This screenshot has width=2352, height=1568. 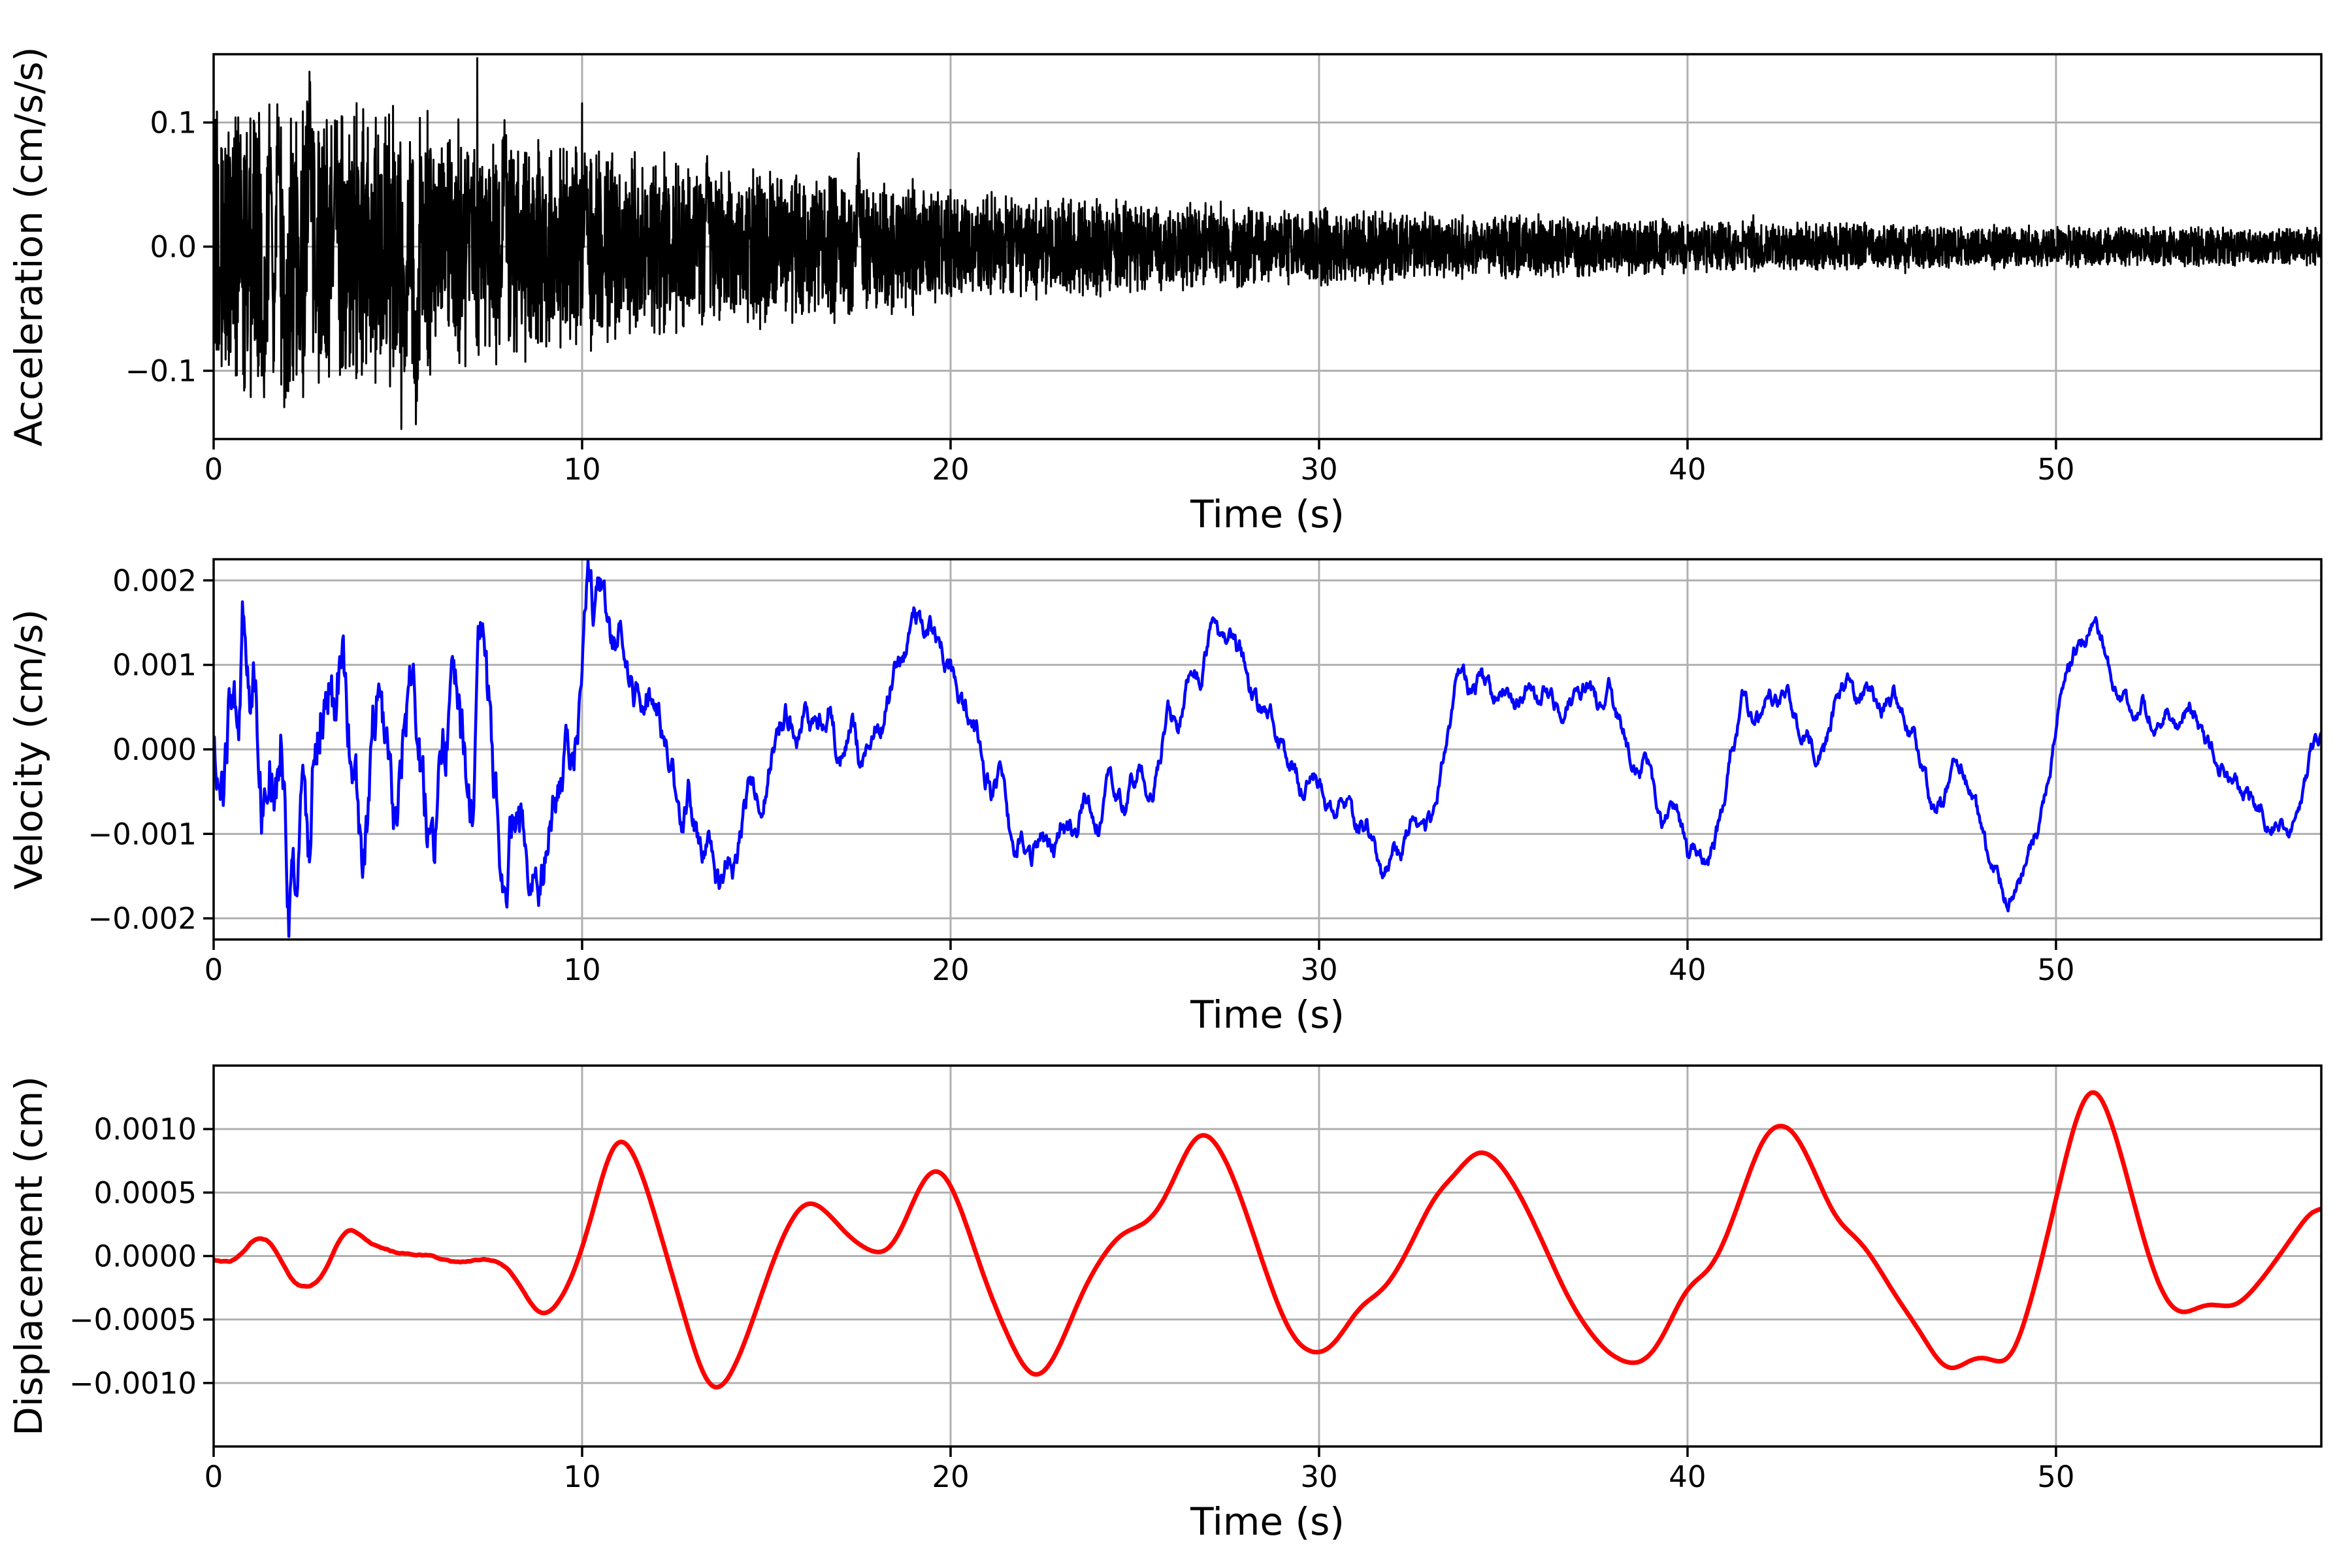 I want to click on y-axis: 0.1 0.0 −0.1 Acceleration (cm/s/s), so click(x=110, y=246).